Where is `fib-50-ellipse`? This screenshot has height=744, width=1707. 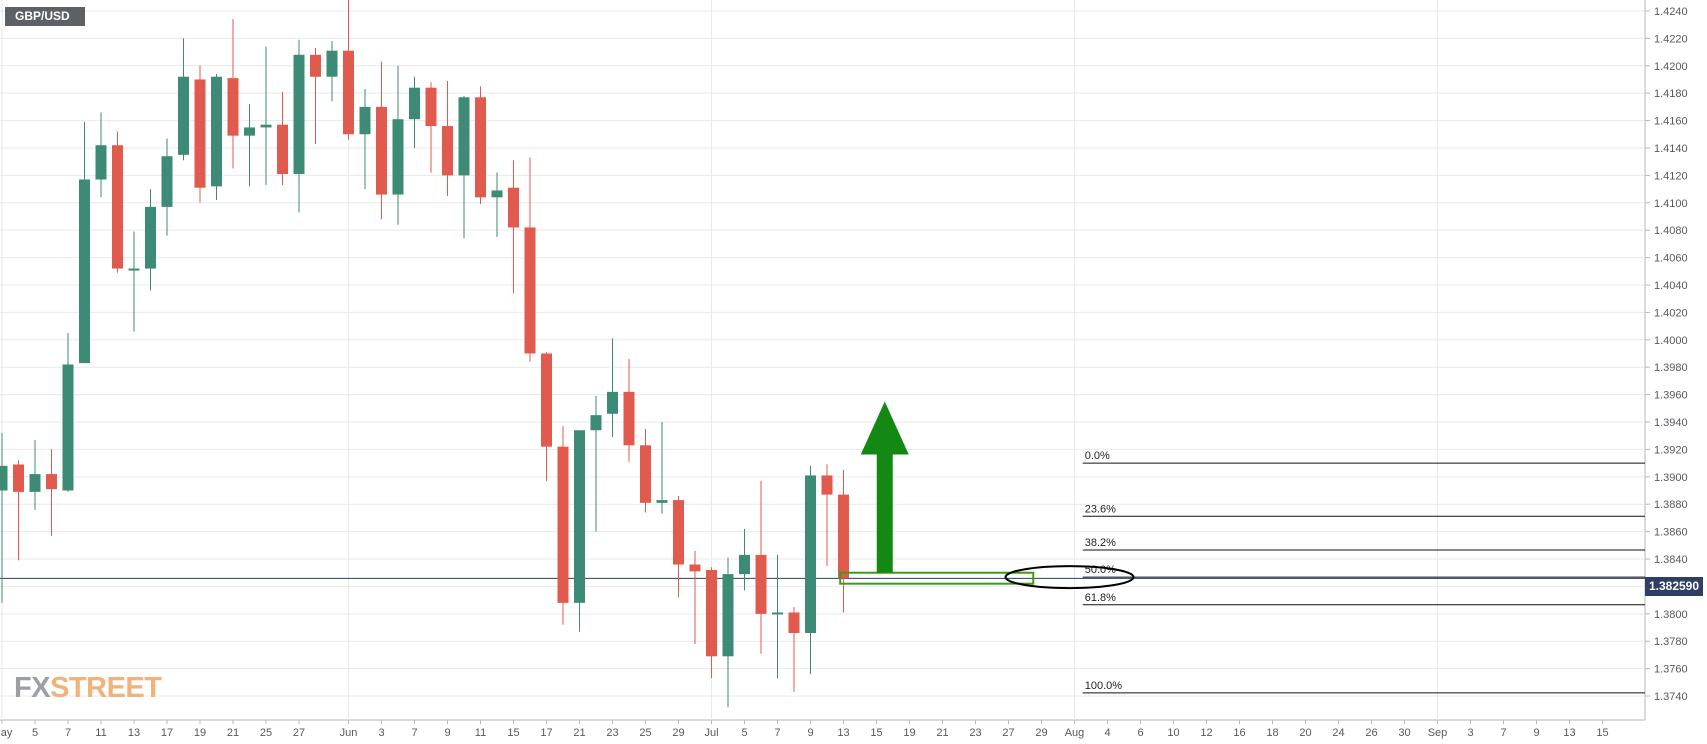 fib-50-ellipse is located at coordinates (1069, 577).